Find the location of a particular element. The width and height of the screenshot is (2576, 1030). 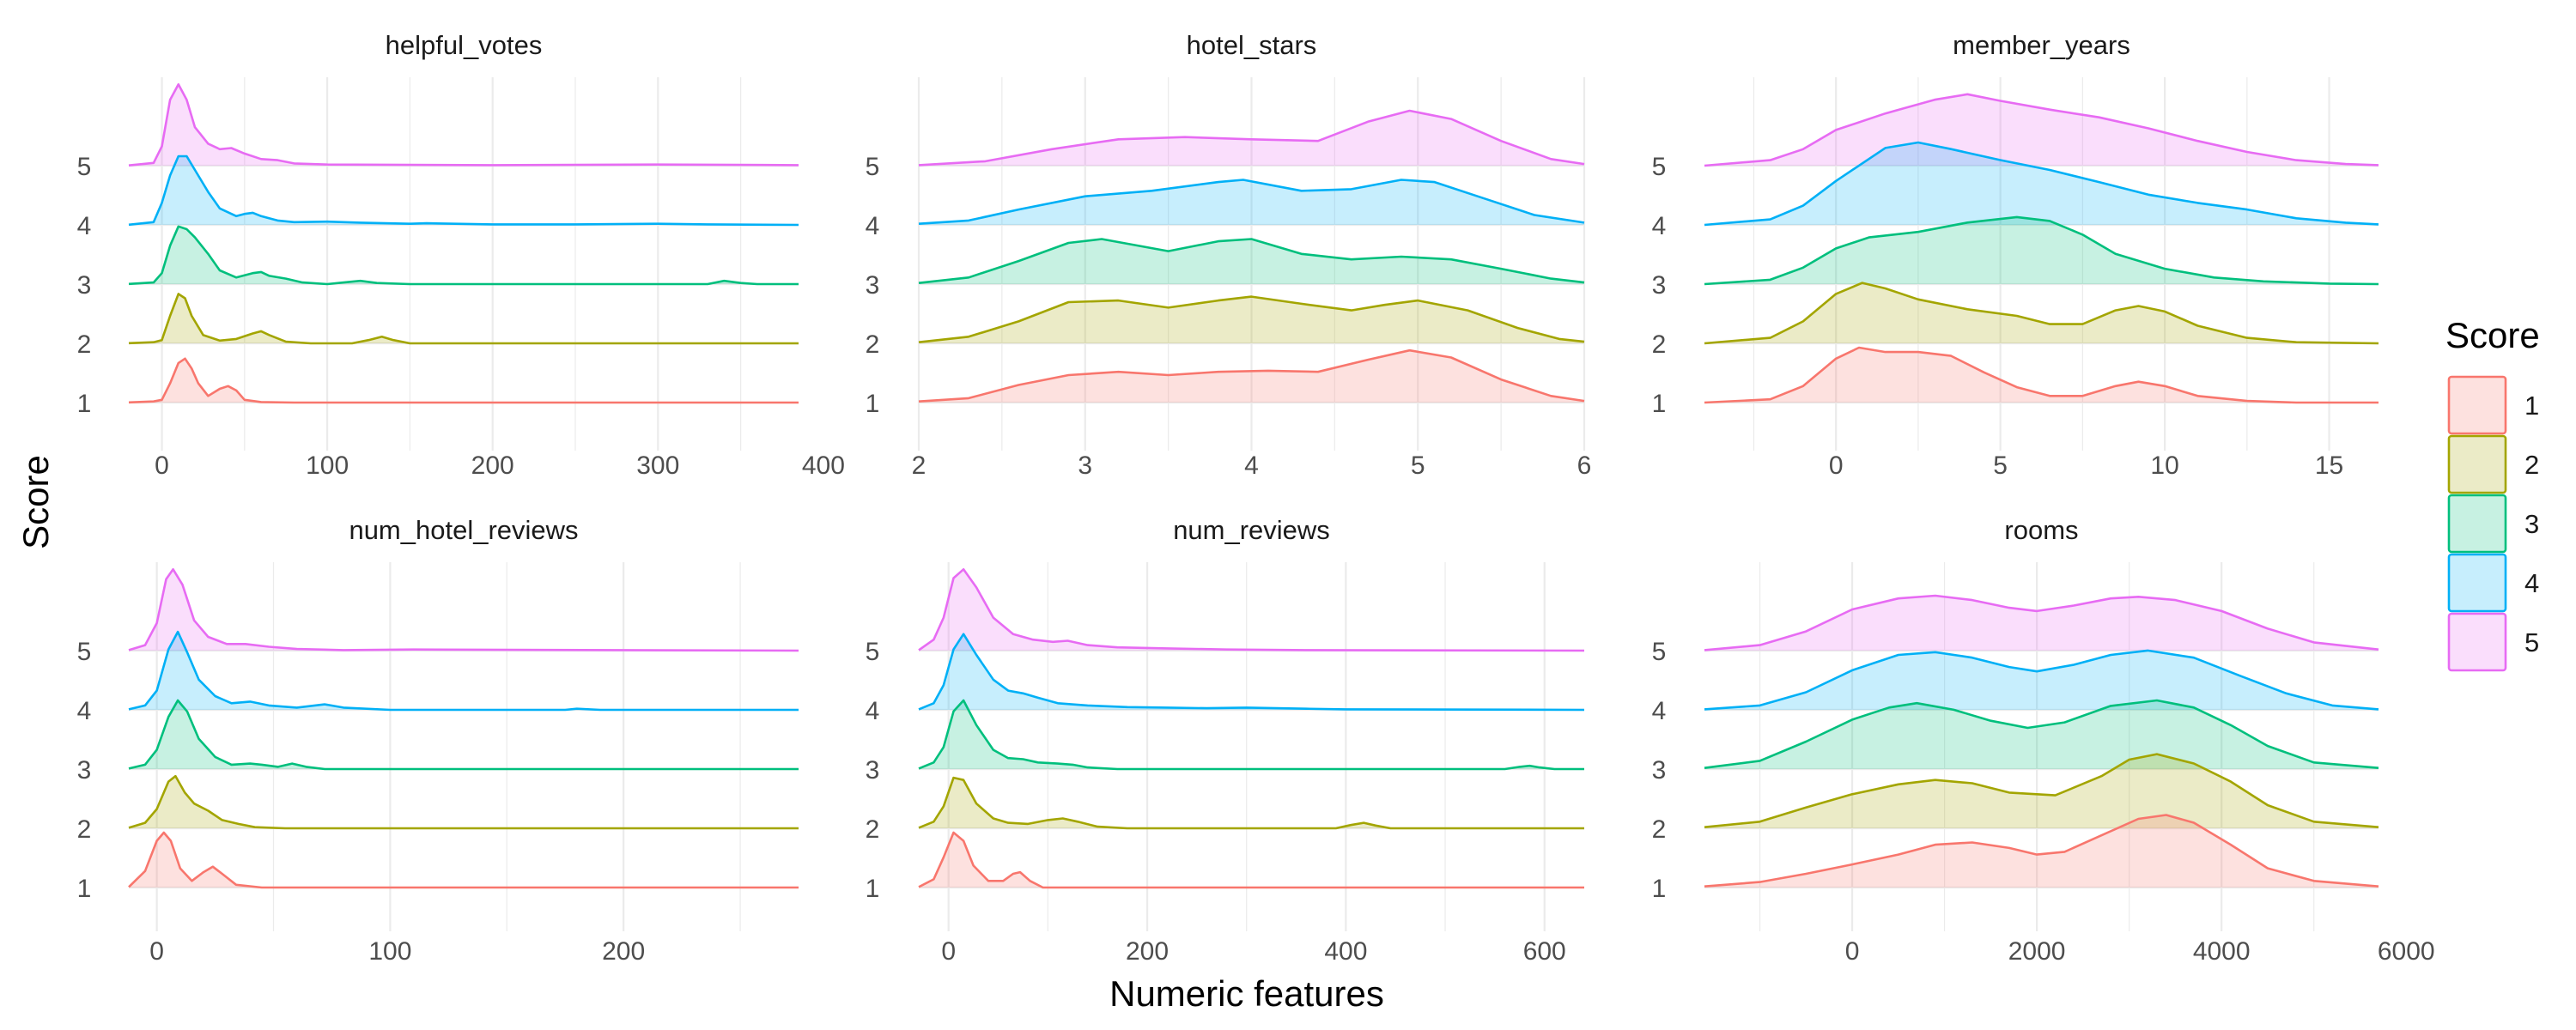

legend-label: 1 is located at coordinates (2531, 406).